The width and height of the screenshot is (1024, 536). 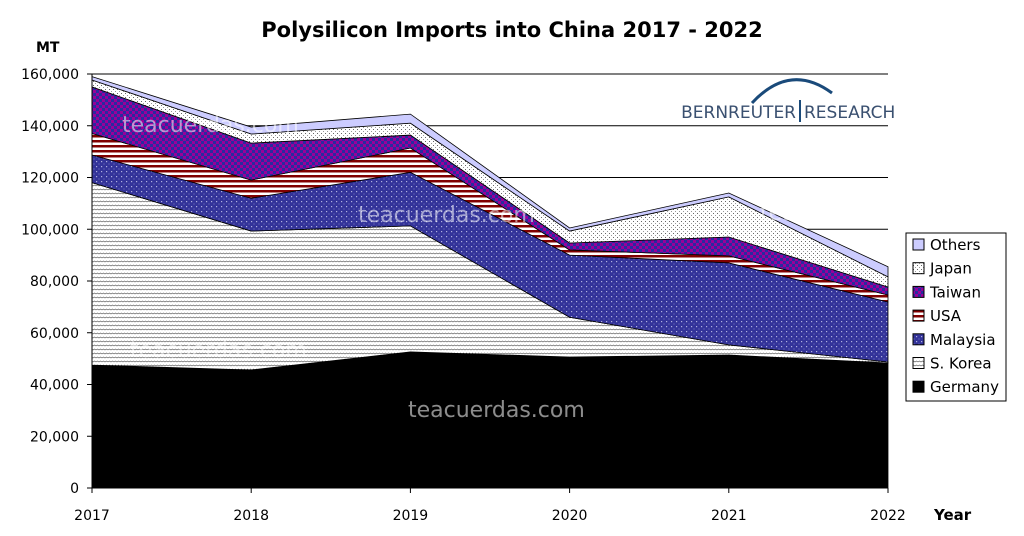 What do you see at coordinates (963, 340) in the screenshot?
I see `legend-label: Malaysia` at bounding box center [963, 340].